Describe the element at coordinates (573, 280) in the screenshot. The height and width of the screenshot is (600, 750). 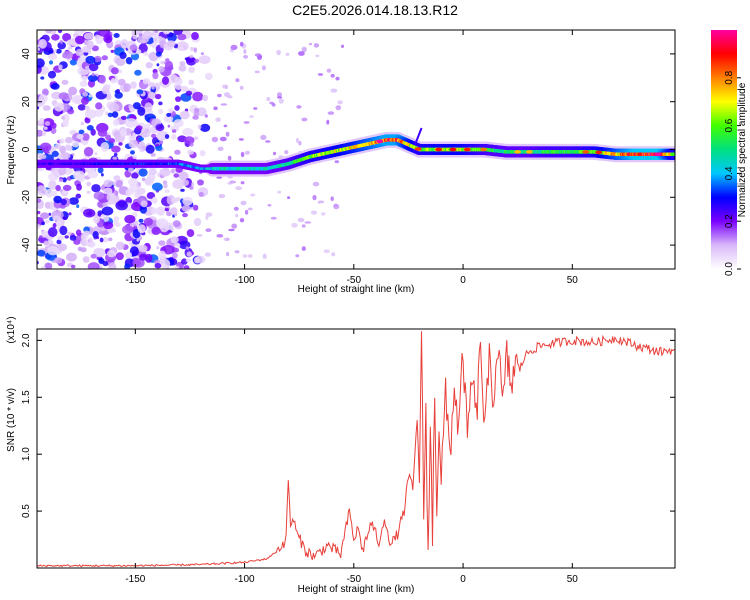
I see `x-tick-label: 50` at that location.